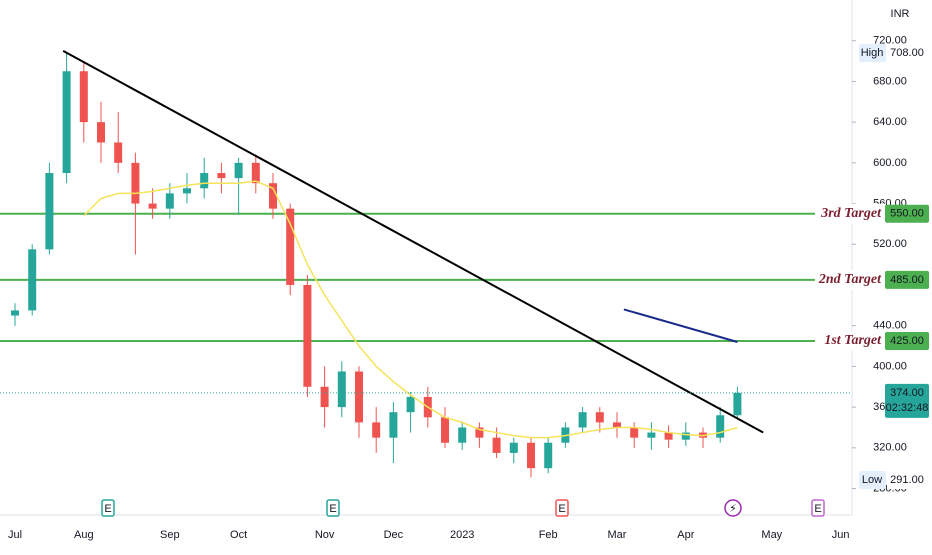 The width and height of the screenshot is (932, 555). I want to click on x-tick-label: Dec, so click(394, 535).